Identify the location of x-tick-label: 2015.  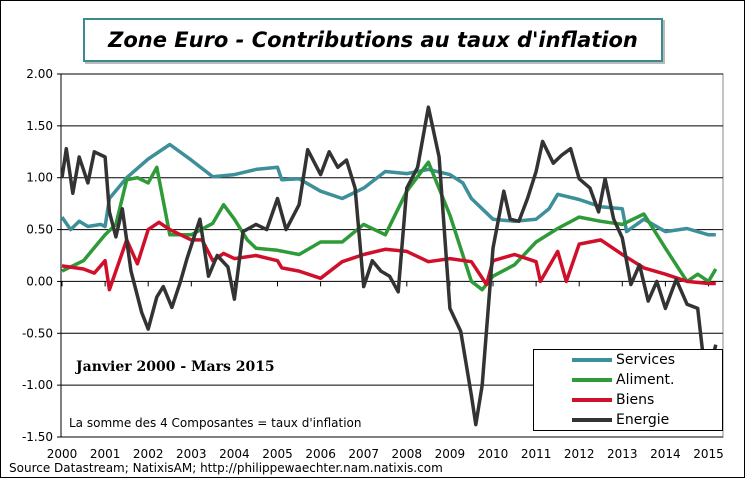
(708, 454).